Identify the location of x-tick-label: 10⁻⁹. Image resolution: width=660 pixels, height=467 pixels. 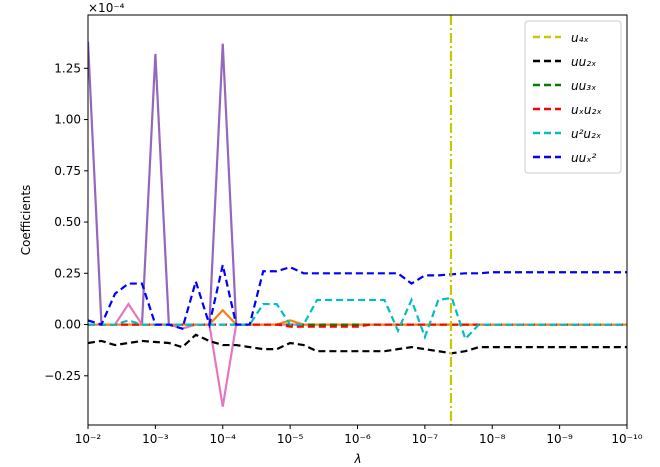
(559, 439).